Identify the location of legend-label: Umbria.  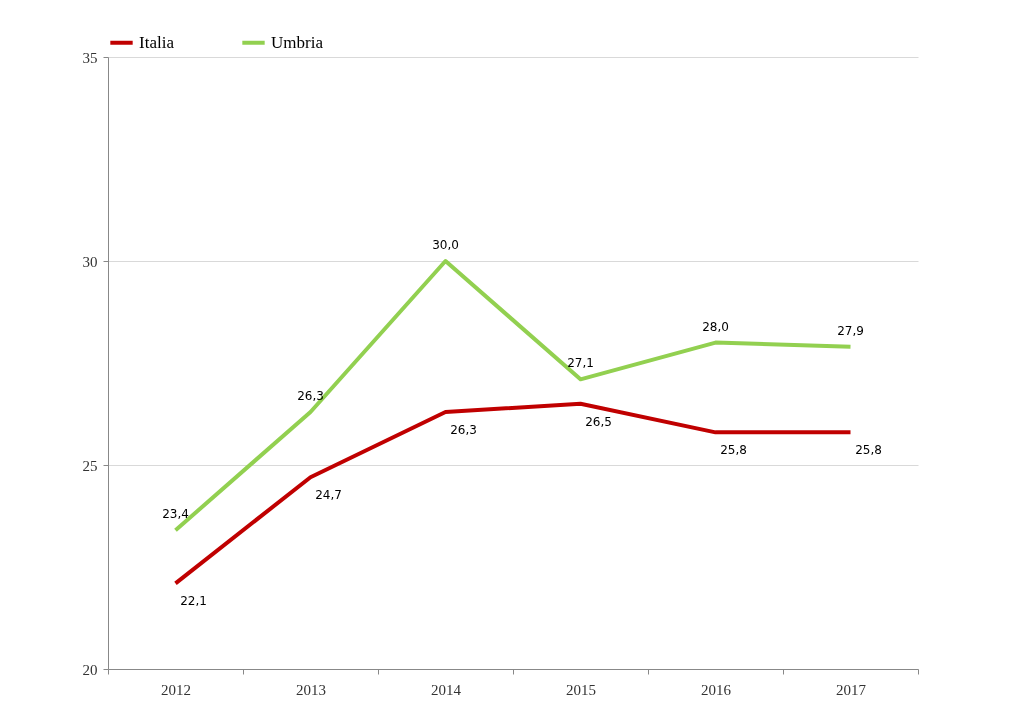
(297, 42).